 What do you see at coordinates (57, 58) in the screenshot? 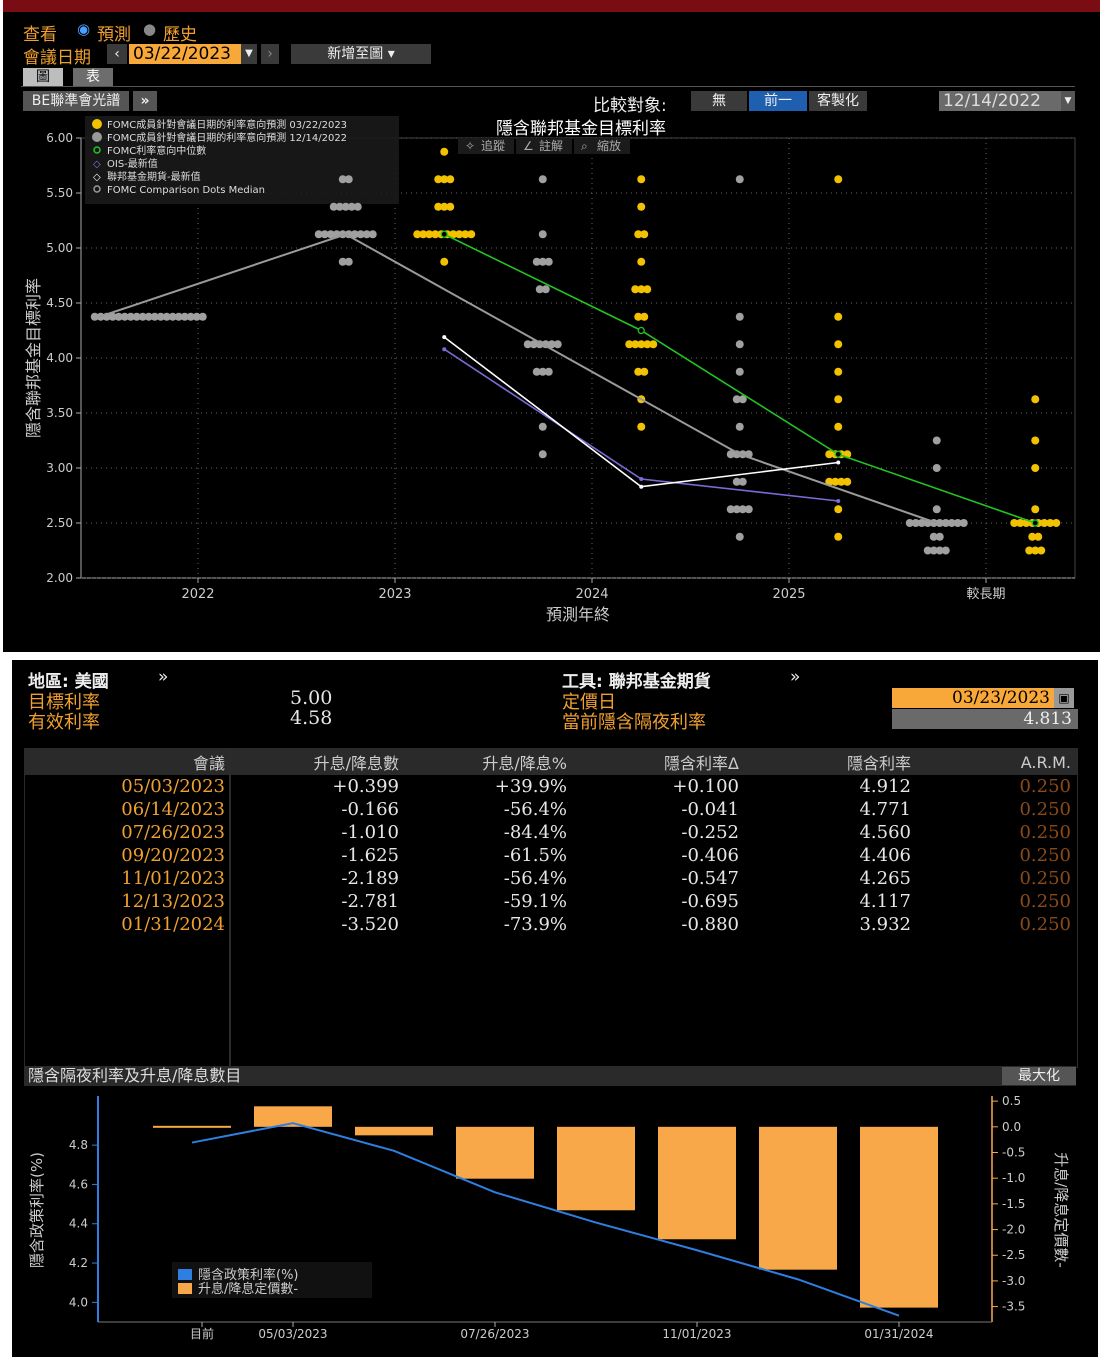
I see `meeting-date-label: 會議日期` at bounding box center [57, 58].